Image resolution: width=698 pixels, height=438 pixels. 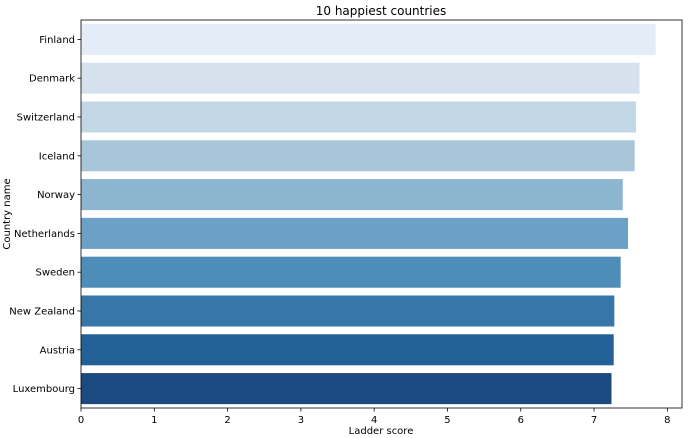 I want to click on x-tick-label: 8, so click(x=667, y=420).